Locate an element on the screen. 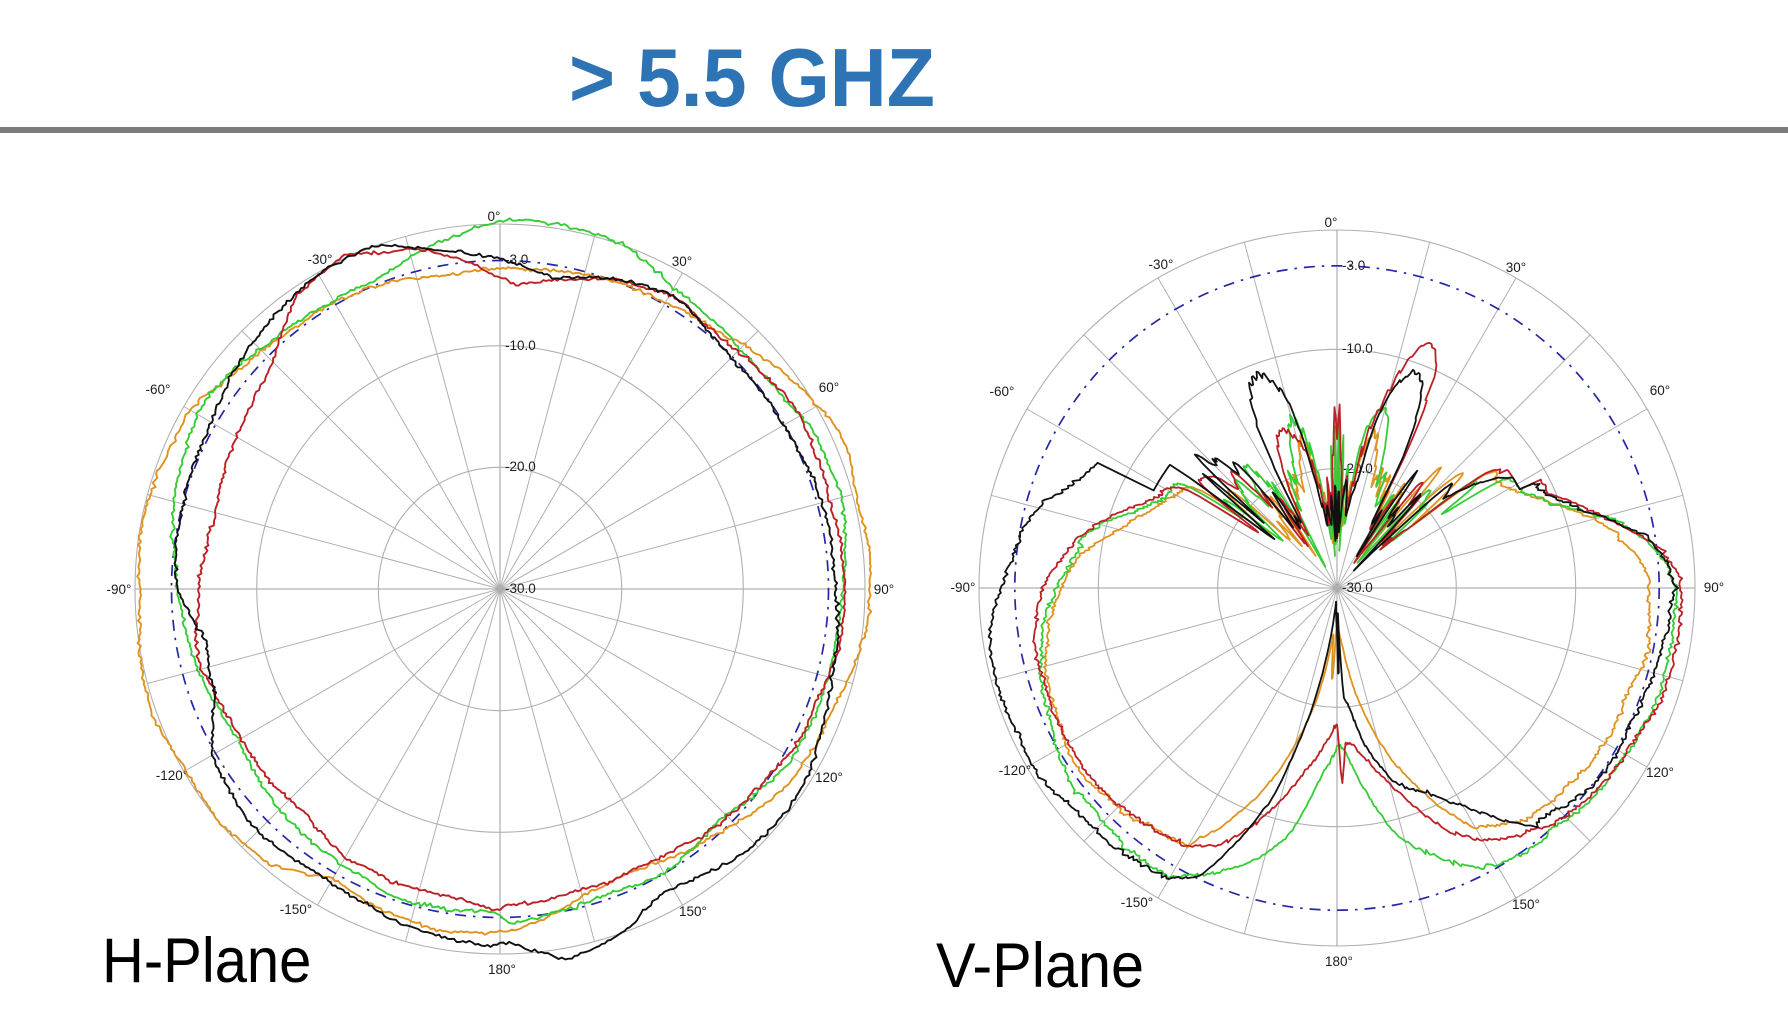 This screenshot has height=1016, width=1788. svg-text: -20.0 is located at coordinates (520, 466).